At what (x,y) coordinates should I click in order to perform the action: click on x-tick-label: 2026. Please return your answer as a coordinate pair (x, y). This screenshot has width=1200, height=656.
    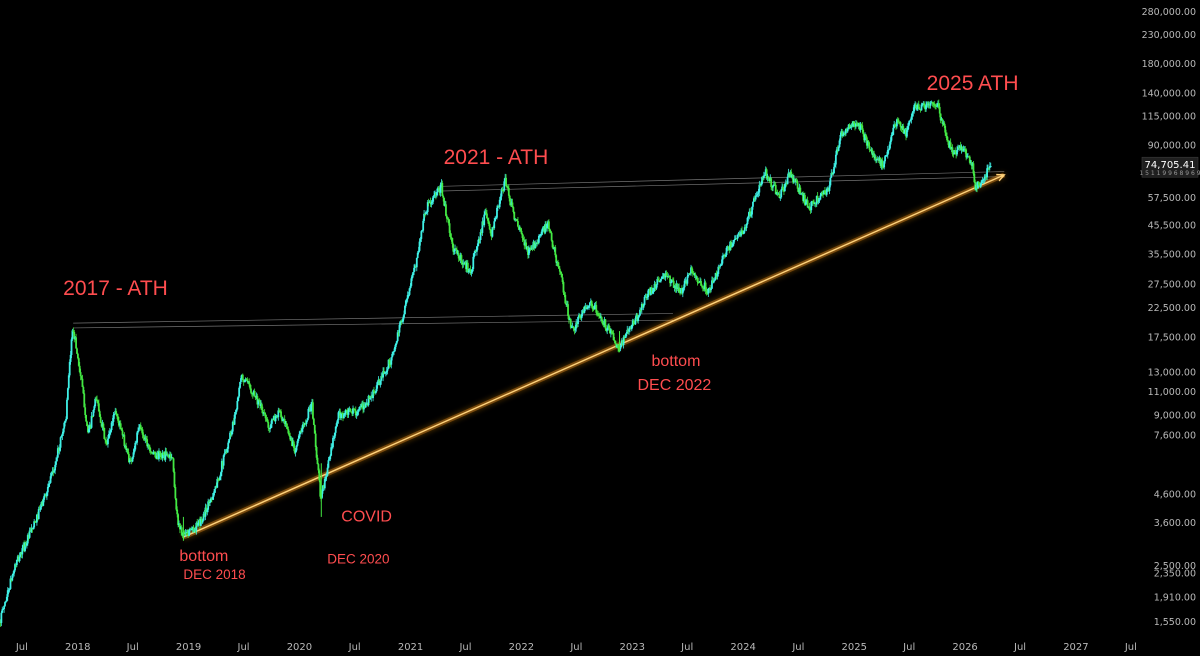
    Looking at the image, I should click on (964, 647).